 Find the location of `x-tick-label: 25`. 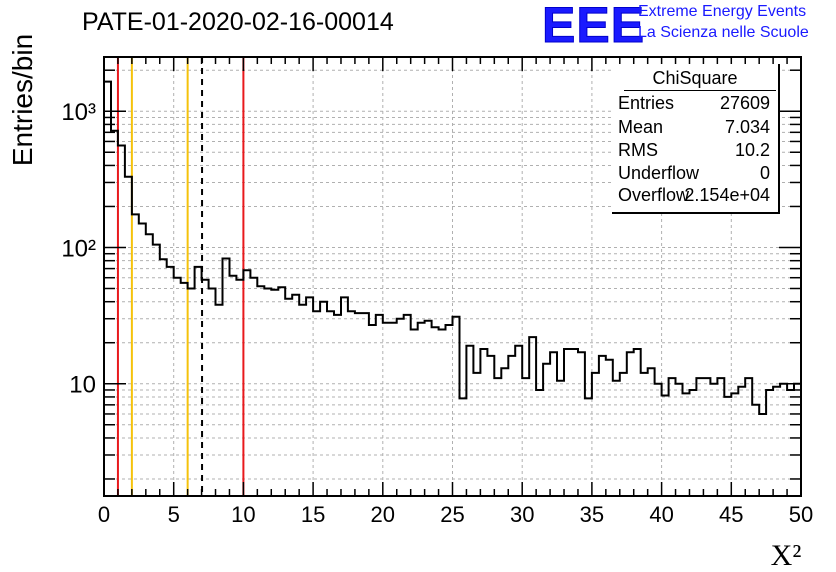

x-tick-label: 25 is located at coordinates (452, 514).